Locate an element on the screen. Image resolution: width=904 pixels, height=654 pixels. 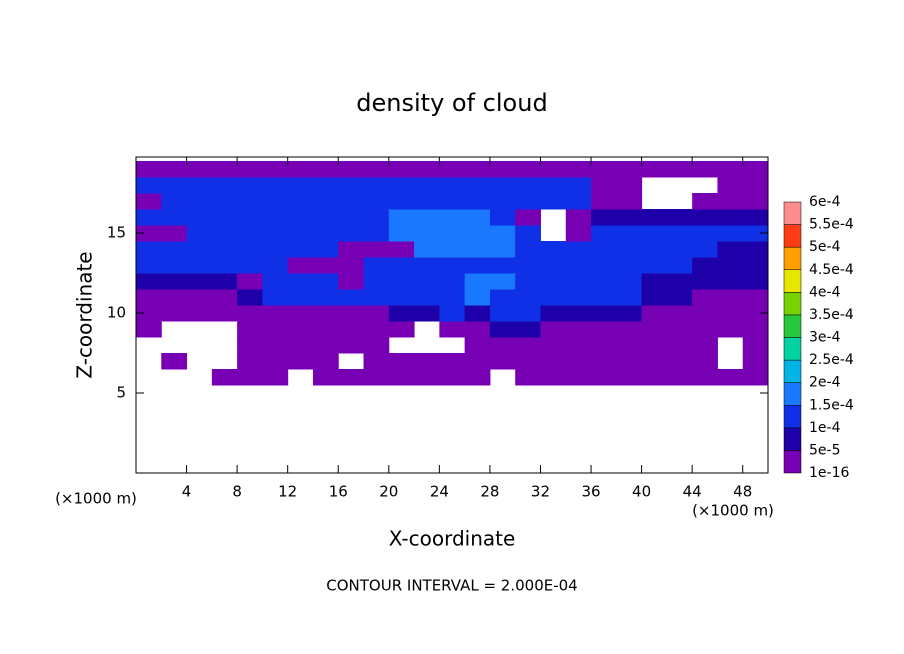
colorbar-label: 5e-5 is located at coordinates (824, 450).